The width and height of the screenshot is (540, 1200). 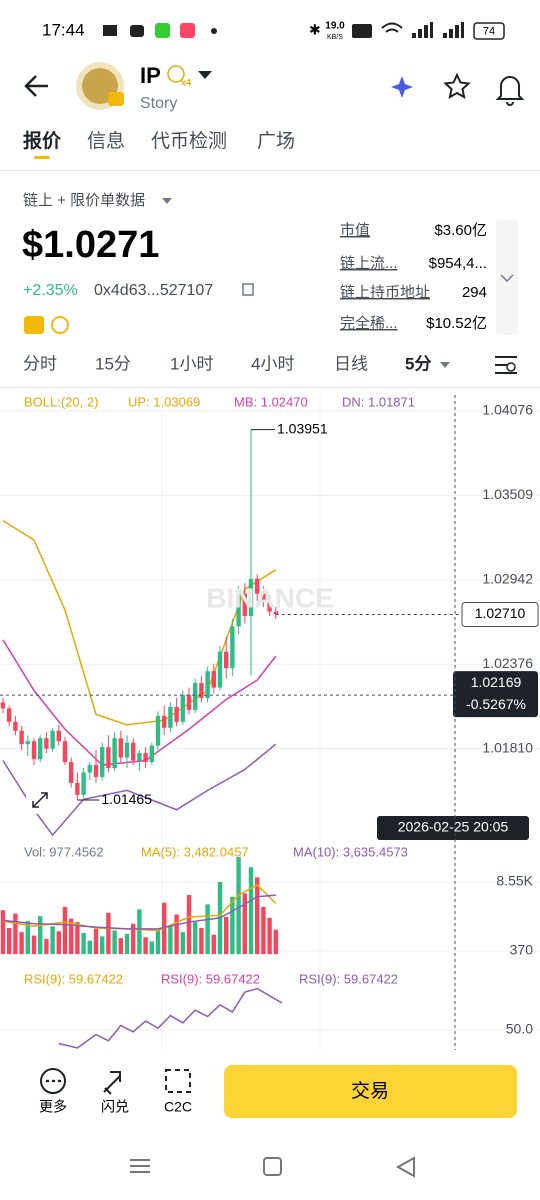 I want to click on alert-button, so click(x=510, y=91).